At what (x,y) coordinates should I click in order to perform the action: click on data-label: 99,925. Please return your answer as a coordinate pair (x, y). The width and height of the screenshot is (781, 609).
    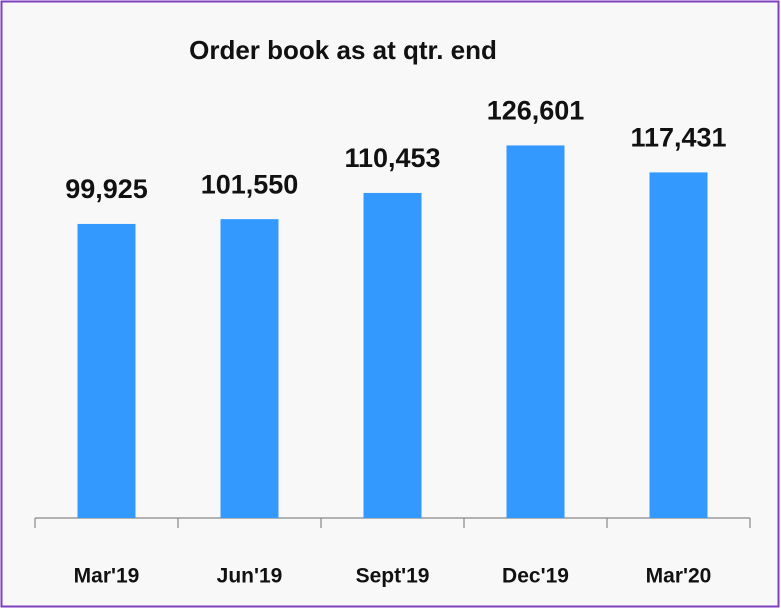
    Looking at the image, I should click on (106, 189).